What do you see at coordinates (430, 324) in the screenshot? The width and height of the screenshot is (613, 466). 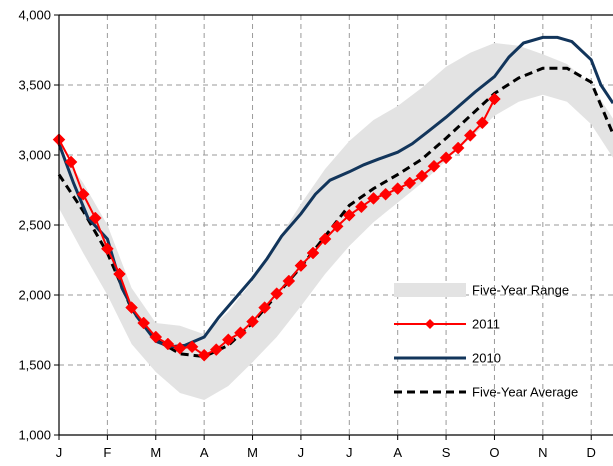 I see `legend-marker-2011` at bounding box center [430, 324].